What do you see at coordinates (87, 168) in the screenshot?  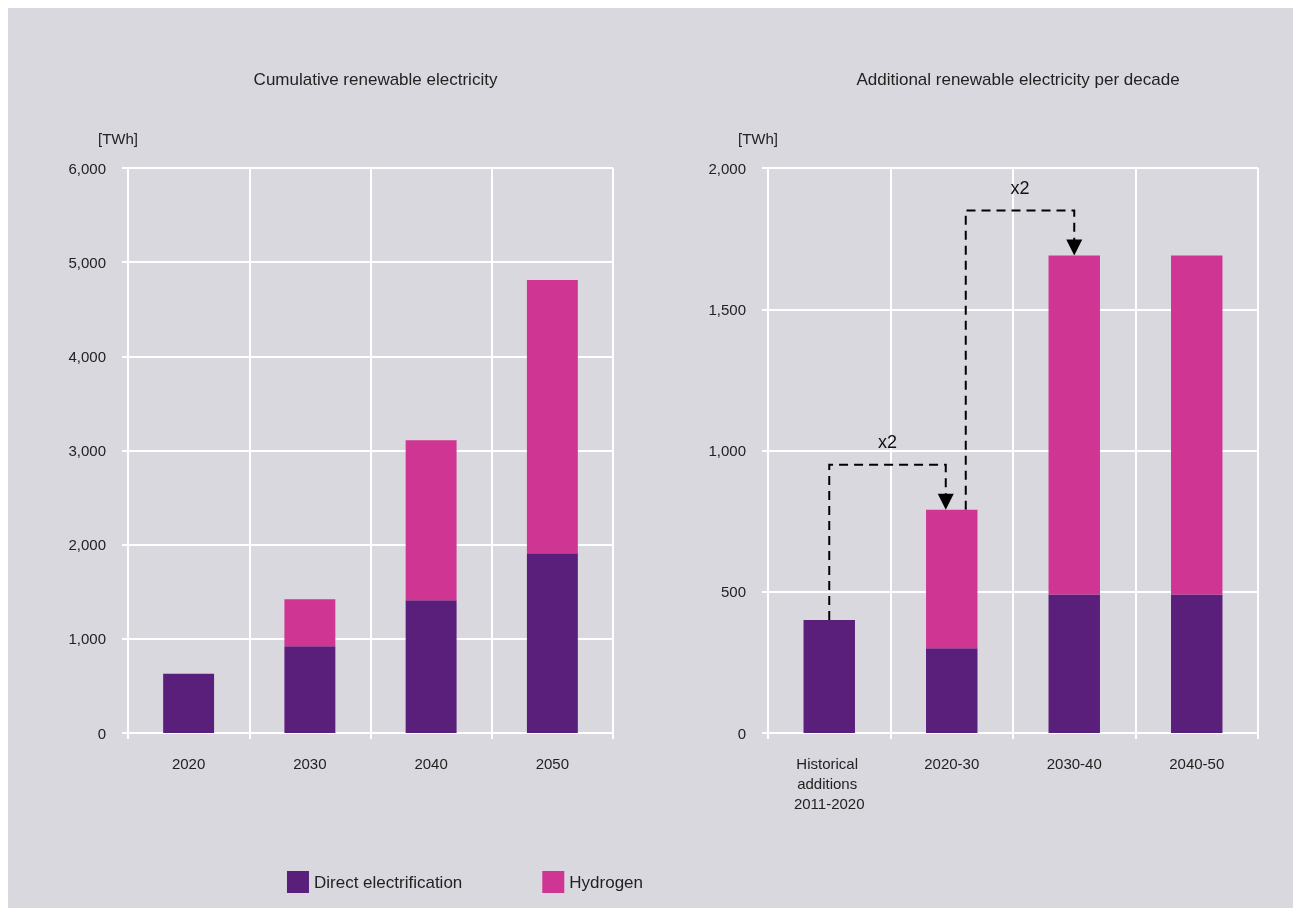 I see `y-tick-label: 6,000` at bounding box center [87, 168].